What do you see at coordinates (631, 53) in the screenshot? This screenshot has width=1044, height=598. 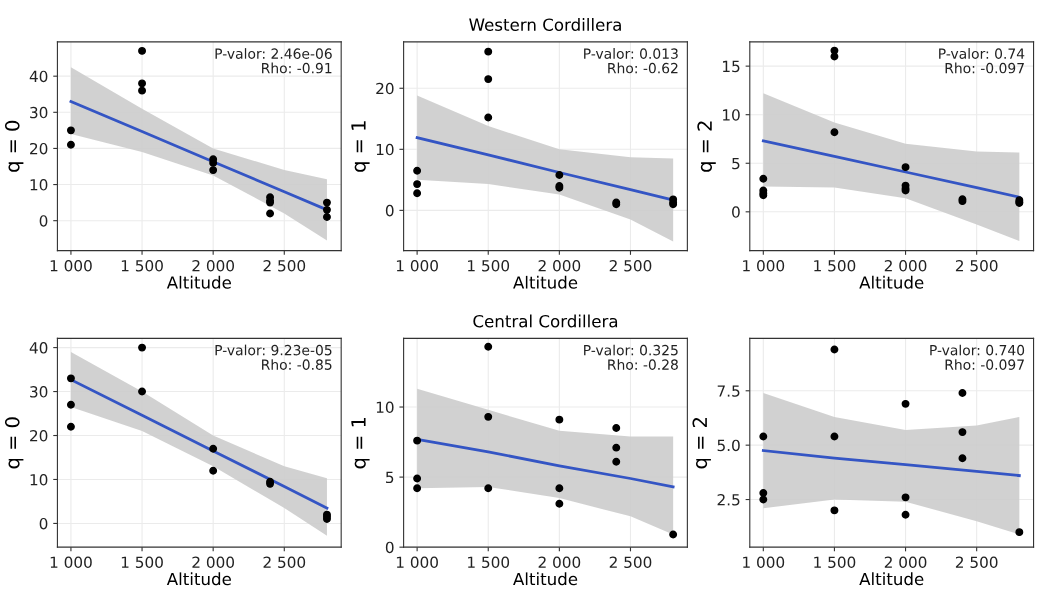 I see `annotation: P-valor: 0.013` at bounding box center [631, 53].